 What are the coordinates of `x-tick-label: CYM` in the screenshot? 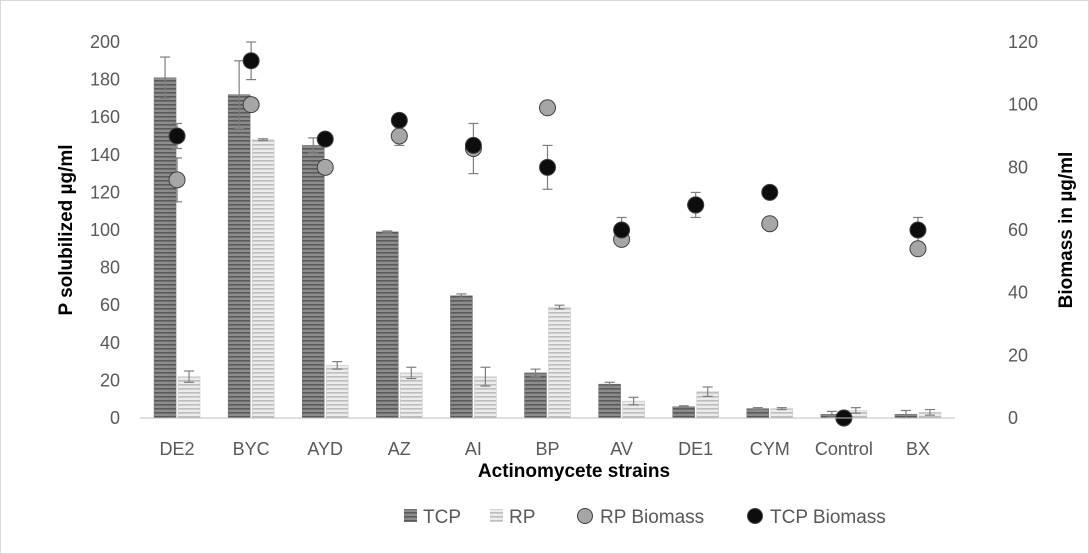 It's located at (770, 449).